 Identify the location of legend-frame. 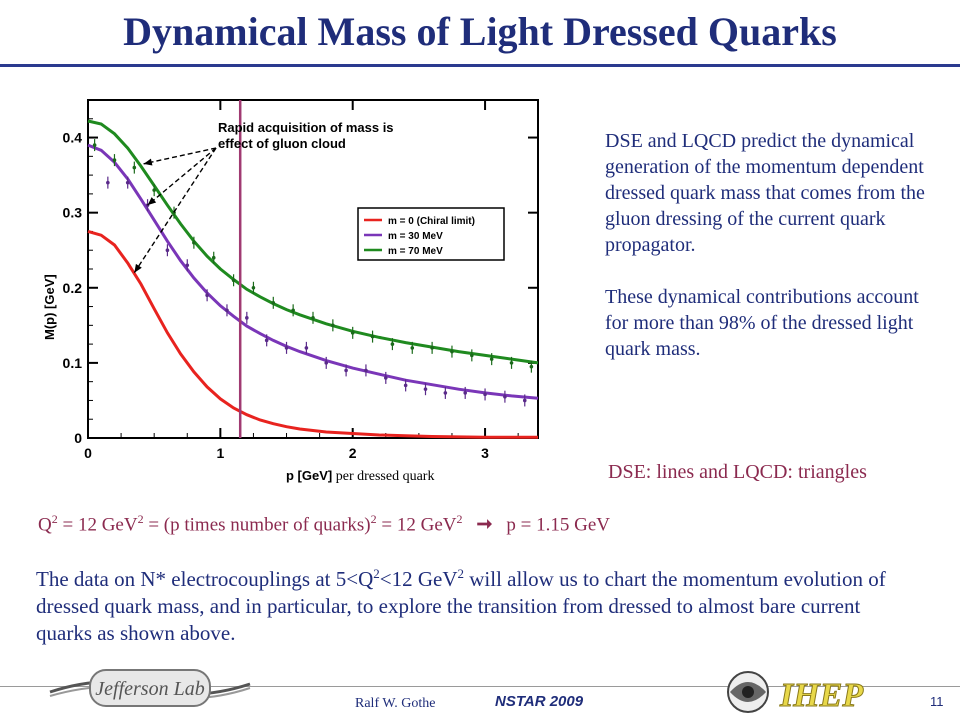
(431, 234).